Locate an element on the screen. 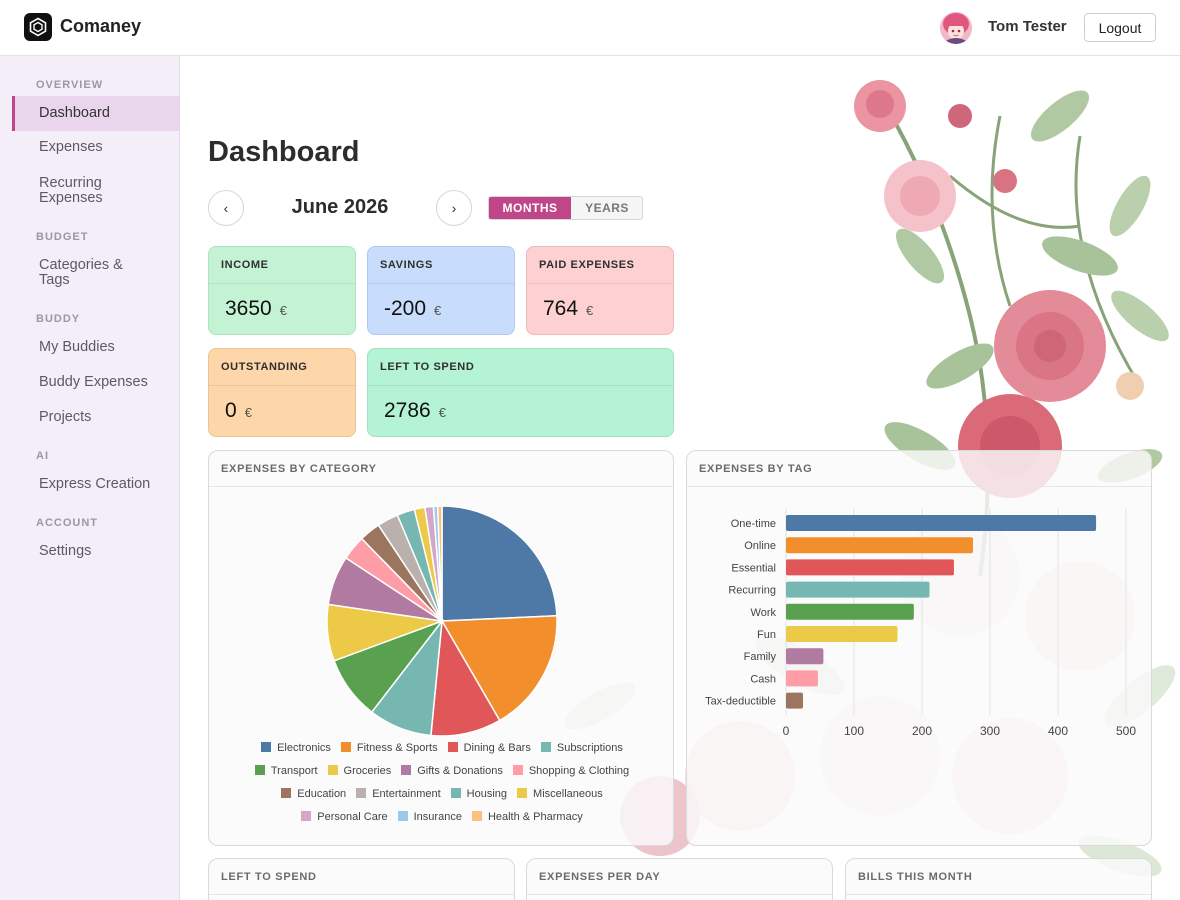 Image resolution: width=1180 pixels, height=900 pixels. page-title: Dashboard is located at coordinates (284, 152).